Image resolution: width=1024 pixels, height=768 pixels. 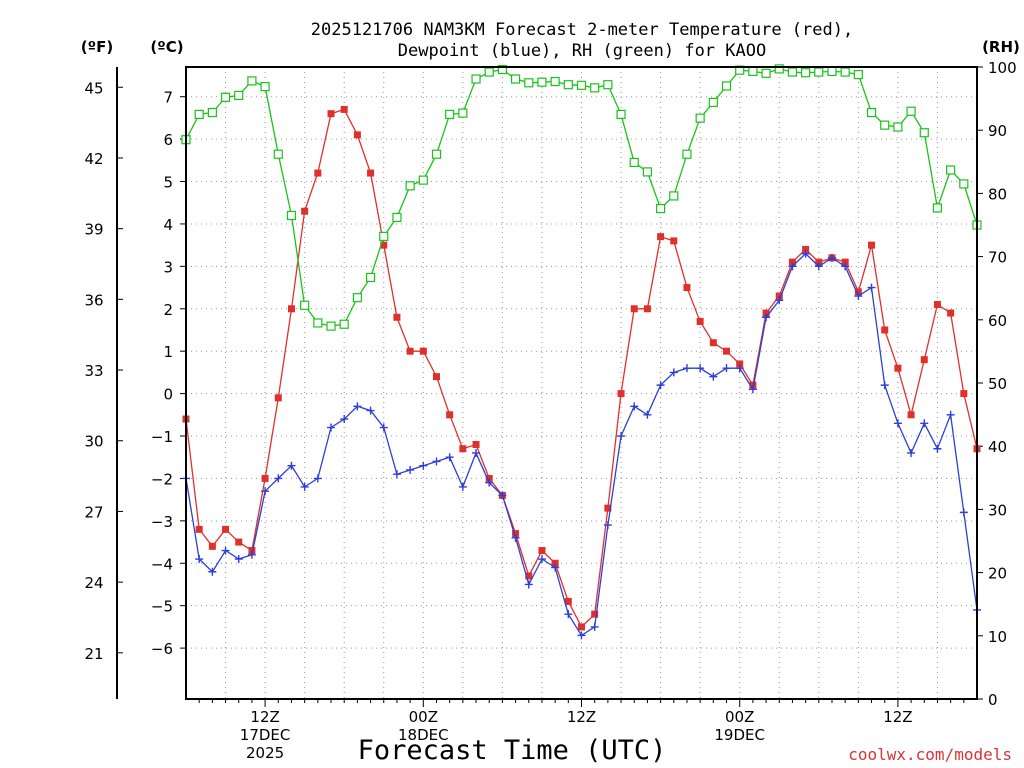 I want to click on fahrenheit-tick-label: 30, so click(x=93, y=442).